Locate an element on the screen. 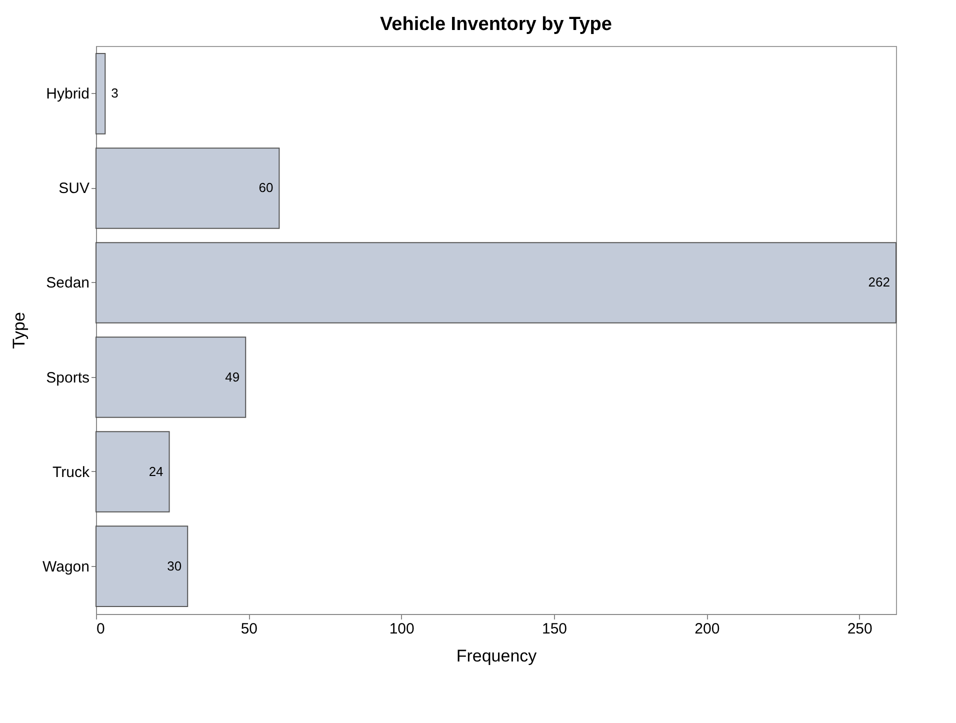 This screenshot has width=956, height=723. y-tick-label: Hybrid is located at coordinates (68, 94).